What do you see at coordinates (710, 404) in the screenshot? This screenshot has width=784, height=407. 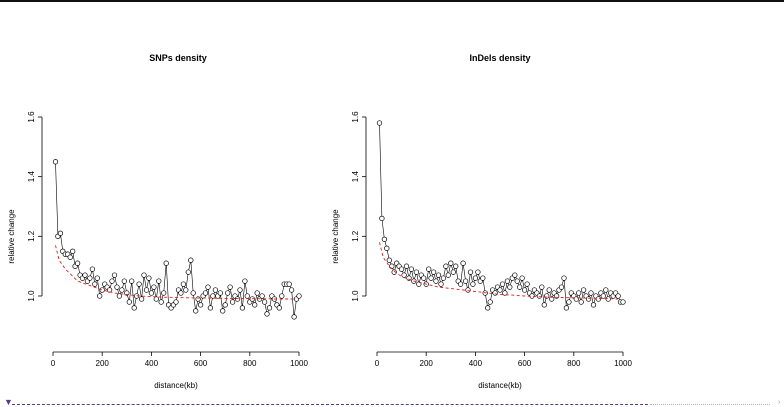 I see `dotted-divider` at bounding box center [710, 404].